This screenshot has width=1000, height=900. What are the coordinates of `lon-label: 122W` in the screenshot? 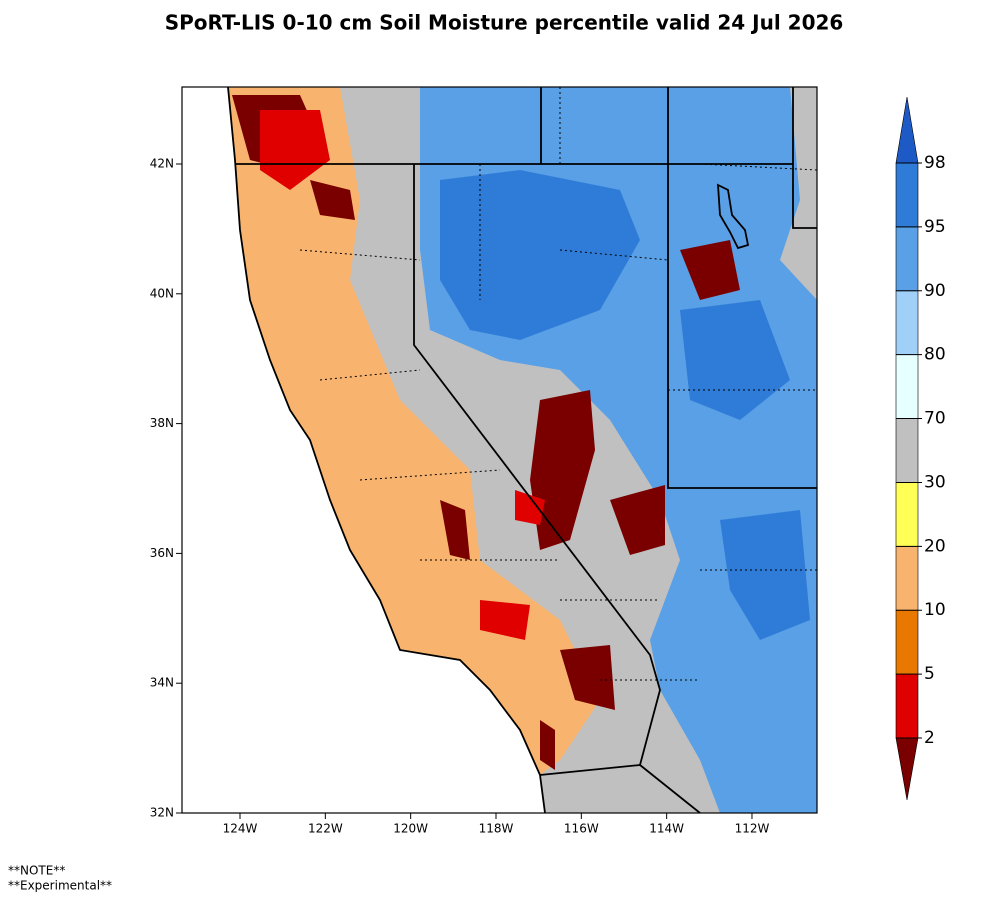 It's located at (325, 829).